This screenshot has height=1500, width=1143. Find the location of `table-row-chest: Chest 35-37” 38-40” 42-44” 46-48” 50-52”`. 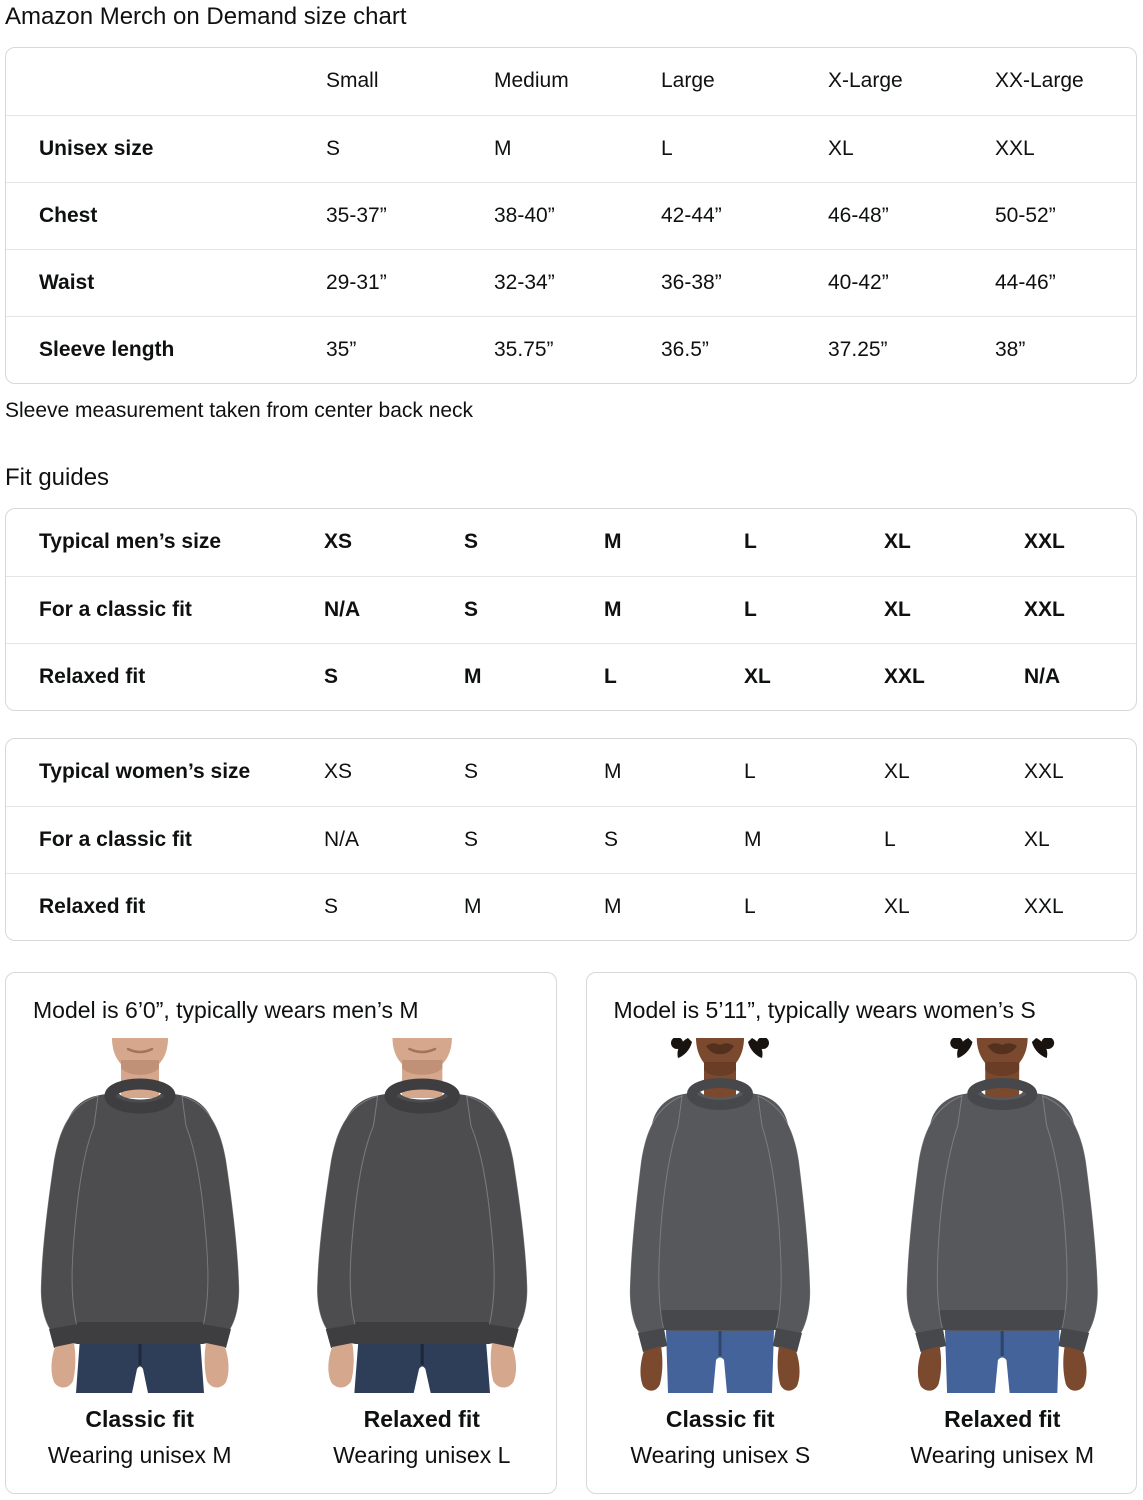

table-row-chest: Chest 35-37” 38-40” 42-44” 46-48” 50-52” is located at coordinates (571, 215).